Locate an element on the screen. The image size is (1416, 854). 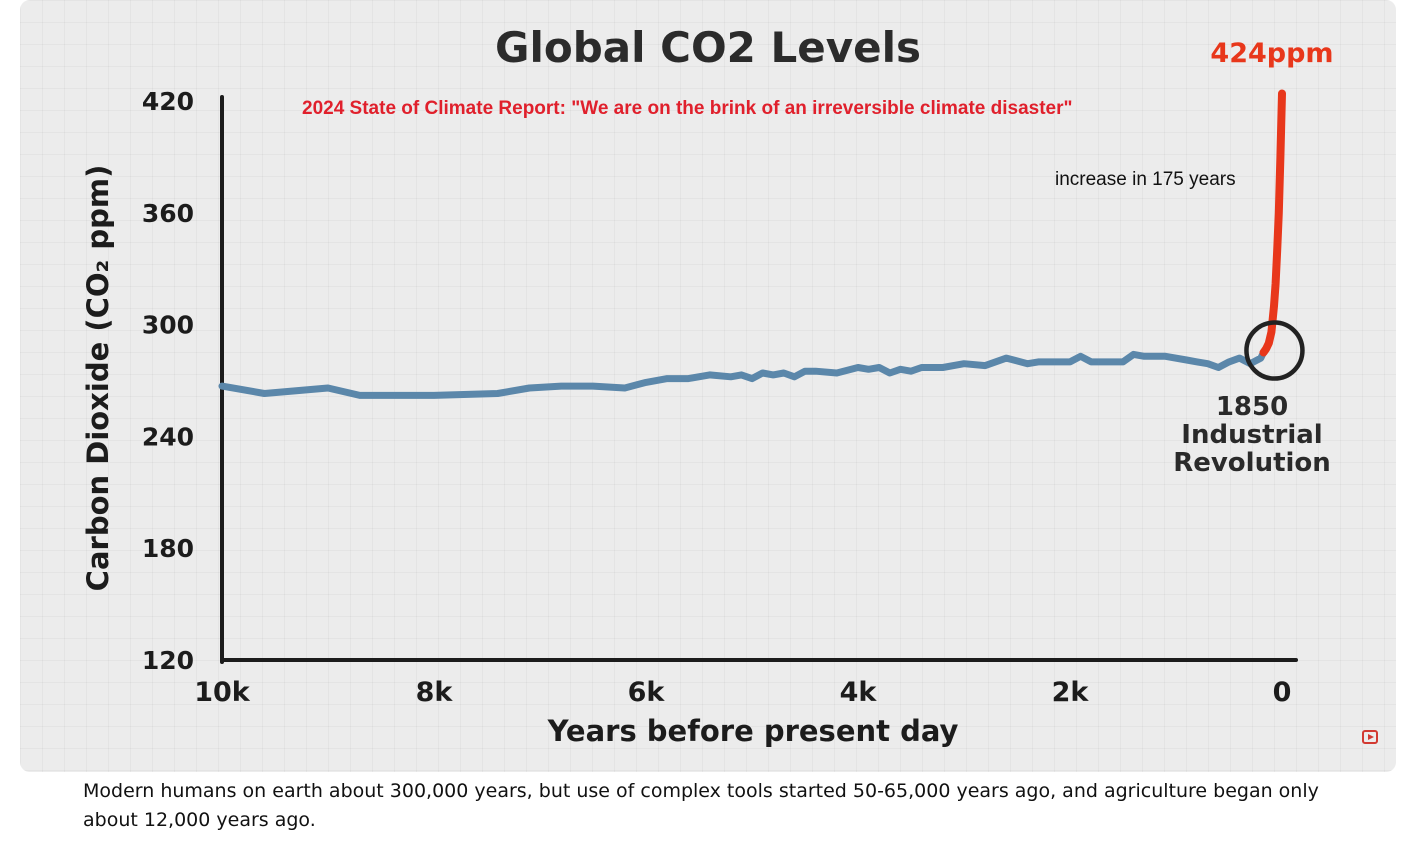
y-tick-label: 300 is located at coordinates (168, 325).